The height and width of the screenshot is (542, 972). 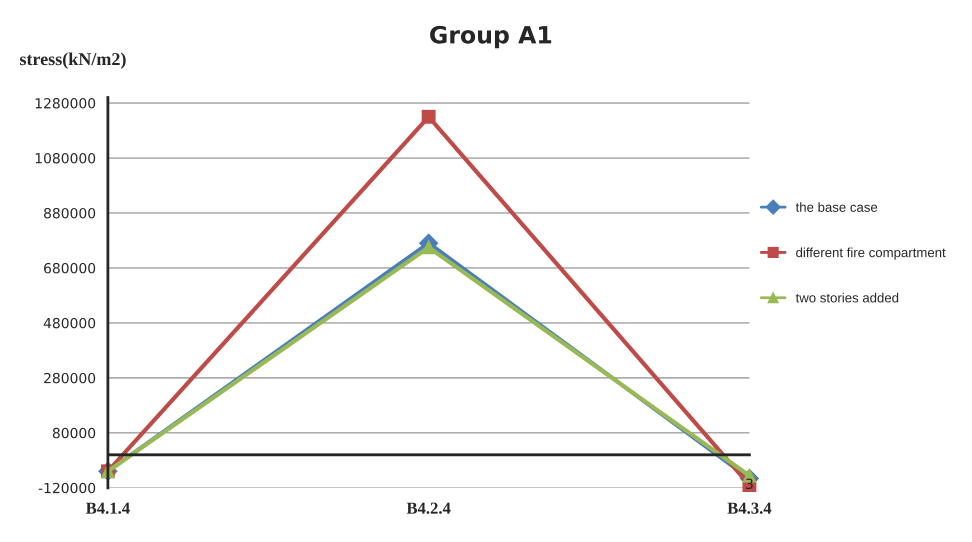 What do you see at coordinates (70, 323) in the screenshot?
I see `y-tick-label: 480000` at bounding box center [70, 323].